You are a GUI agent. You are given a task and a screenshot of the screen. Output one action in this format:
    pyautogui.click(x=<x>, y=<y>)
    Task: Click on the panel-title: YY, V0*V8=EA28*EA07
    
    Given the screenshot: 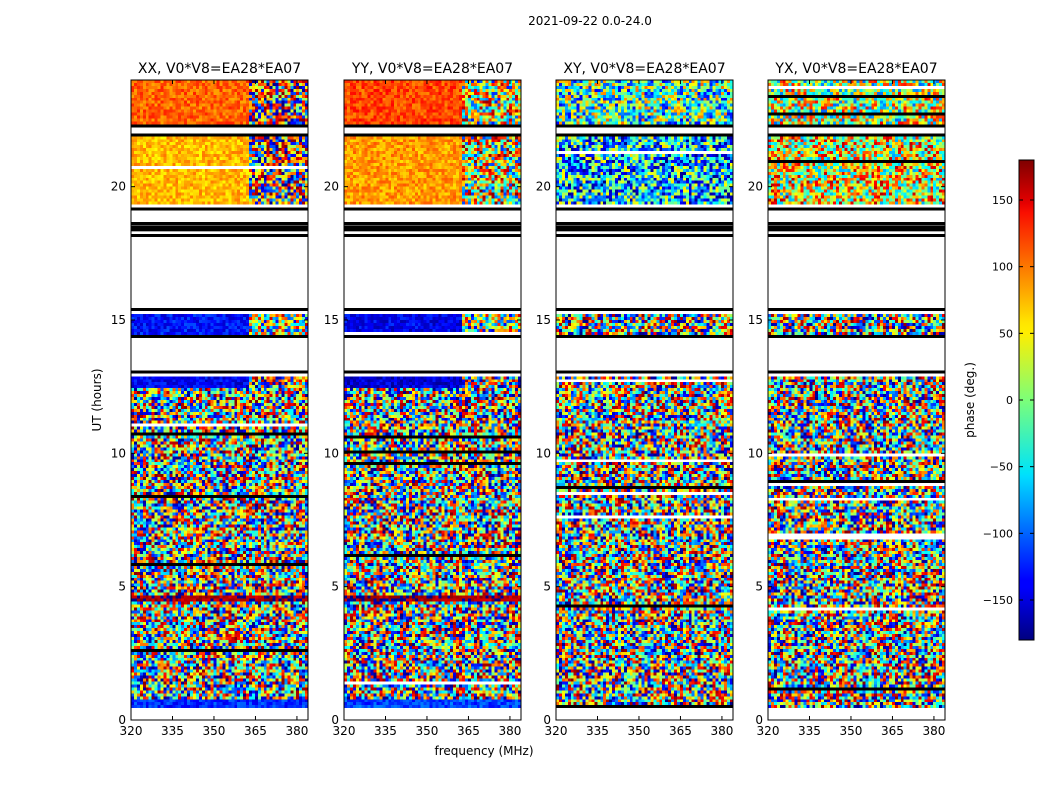 What is the action you would take?
    pyautogui.click(x=432, y=69)
    